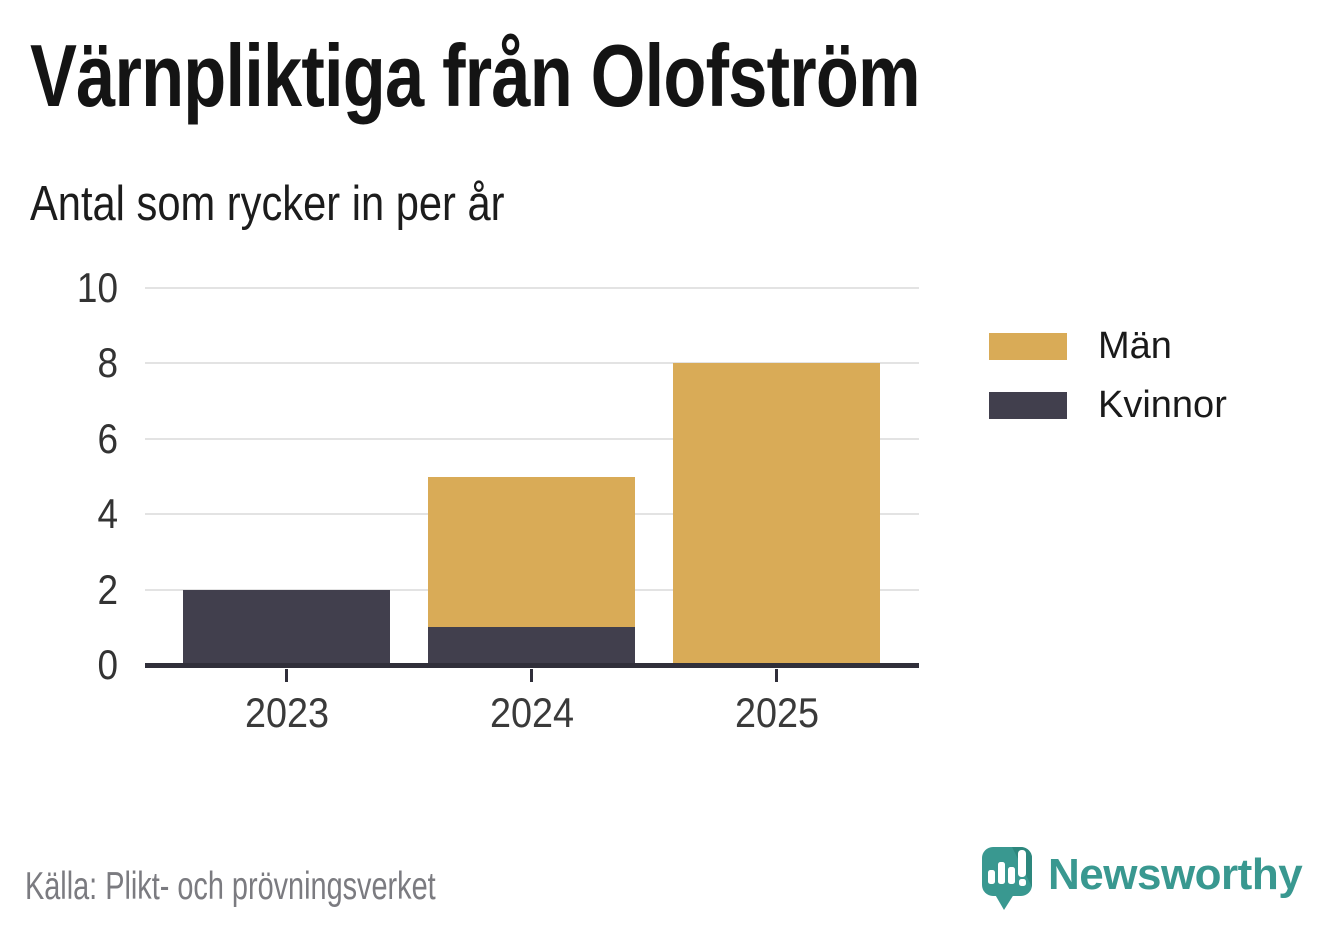  I want to click on bar-segment-kvinnor-2023, so click(286, 627).